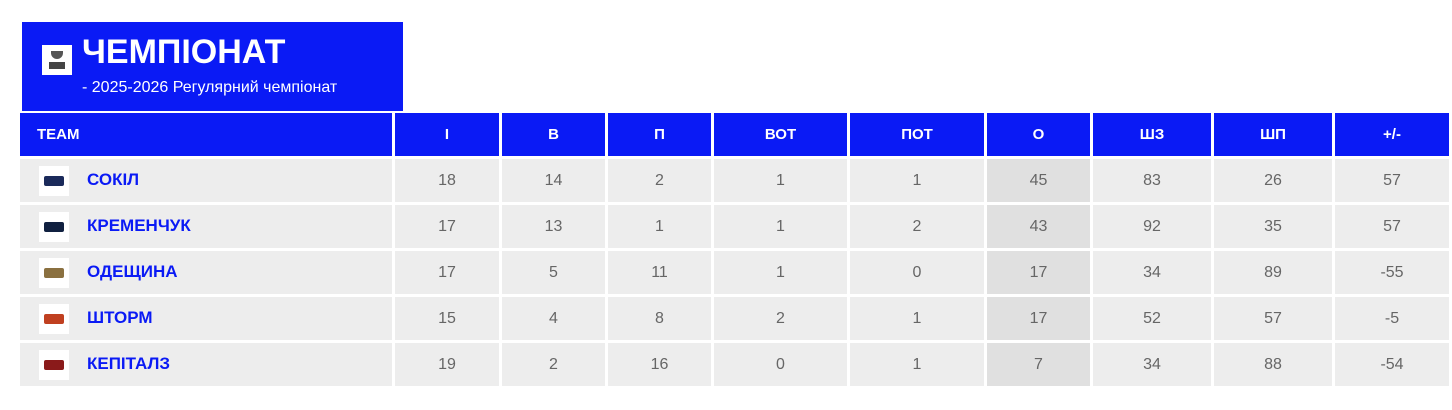 The height and width of the screenshot is (410, 1452). Describe the element at coordinates (1038, 364) in the screenshot. I see `stat-cell-О: 7` at that location.